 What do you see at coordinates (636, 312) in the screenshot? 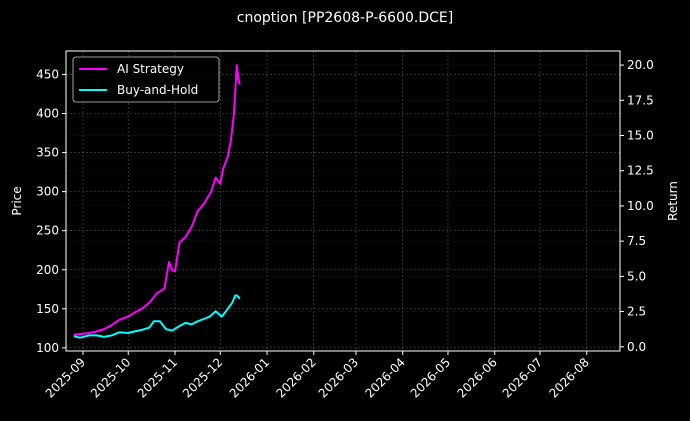
I see `y2-tick-label: 2.5` at bounding box center [636, 312].